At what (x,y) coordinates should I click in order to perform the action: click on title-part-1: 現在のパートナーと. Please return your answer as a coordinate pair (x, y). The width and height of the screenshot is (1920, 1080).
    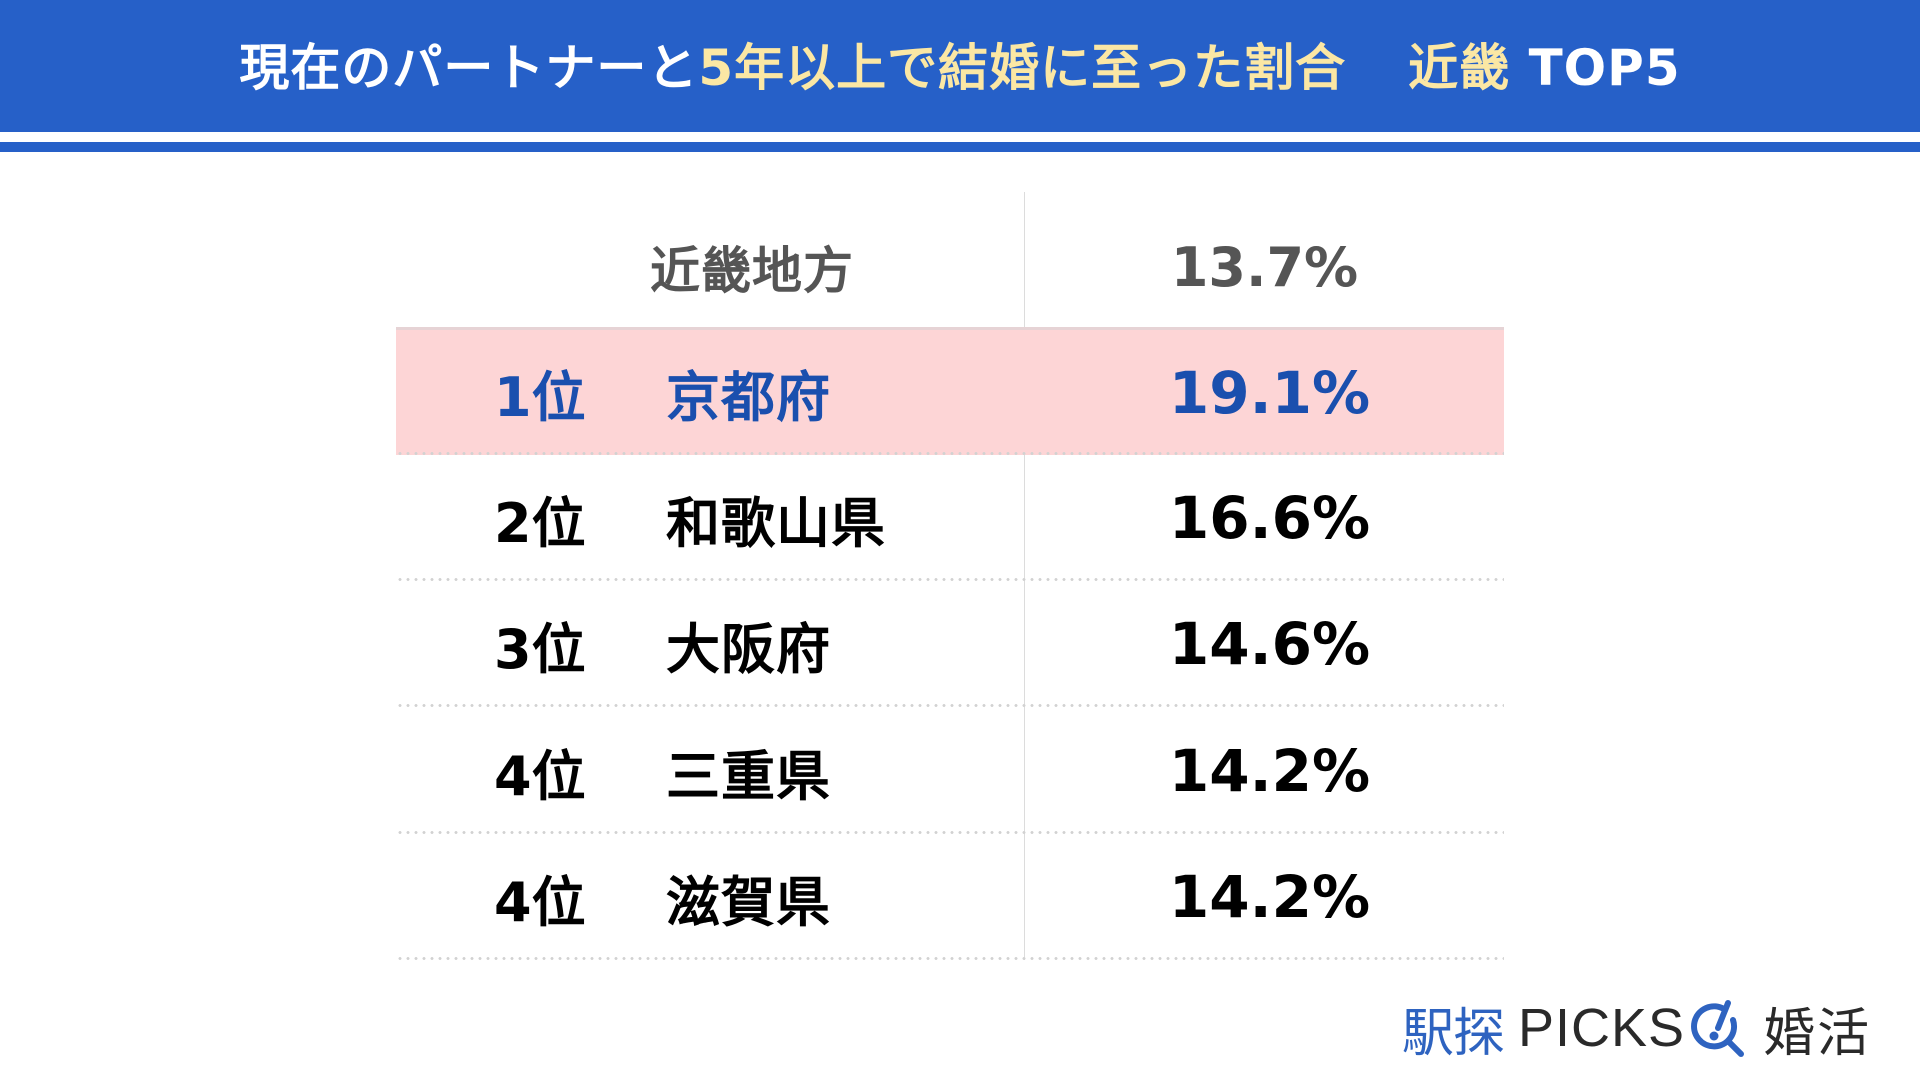
    Looking at the image, I should click on (469, 68).